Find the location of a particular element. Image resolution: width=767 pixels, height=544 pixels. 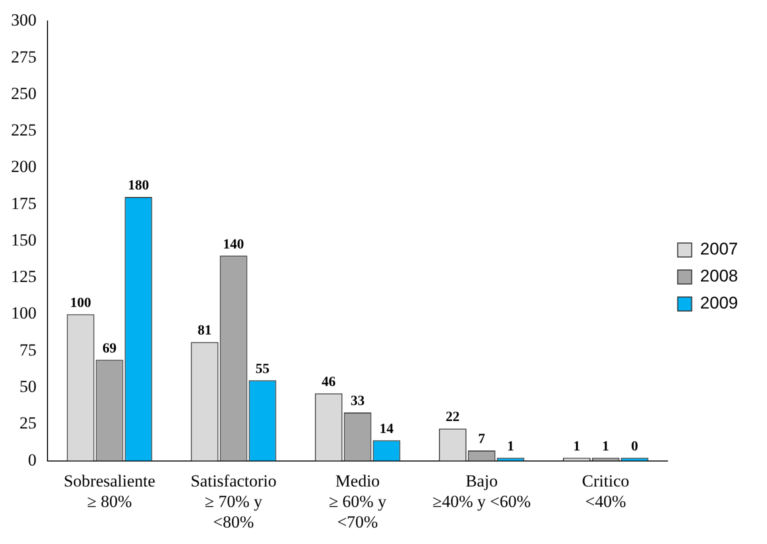

x-tick-label: Critico <40% is located at coordinates (606, 491).